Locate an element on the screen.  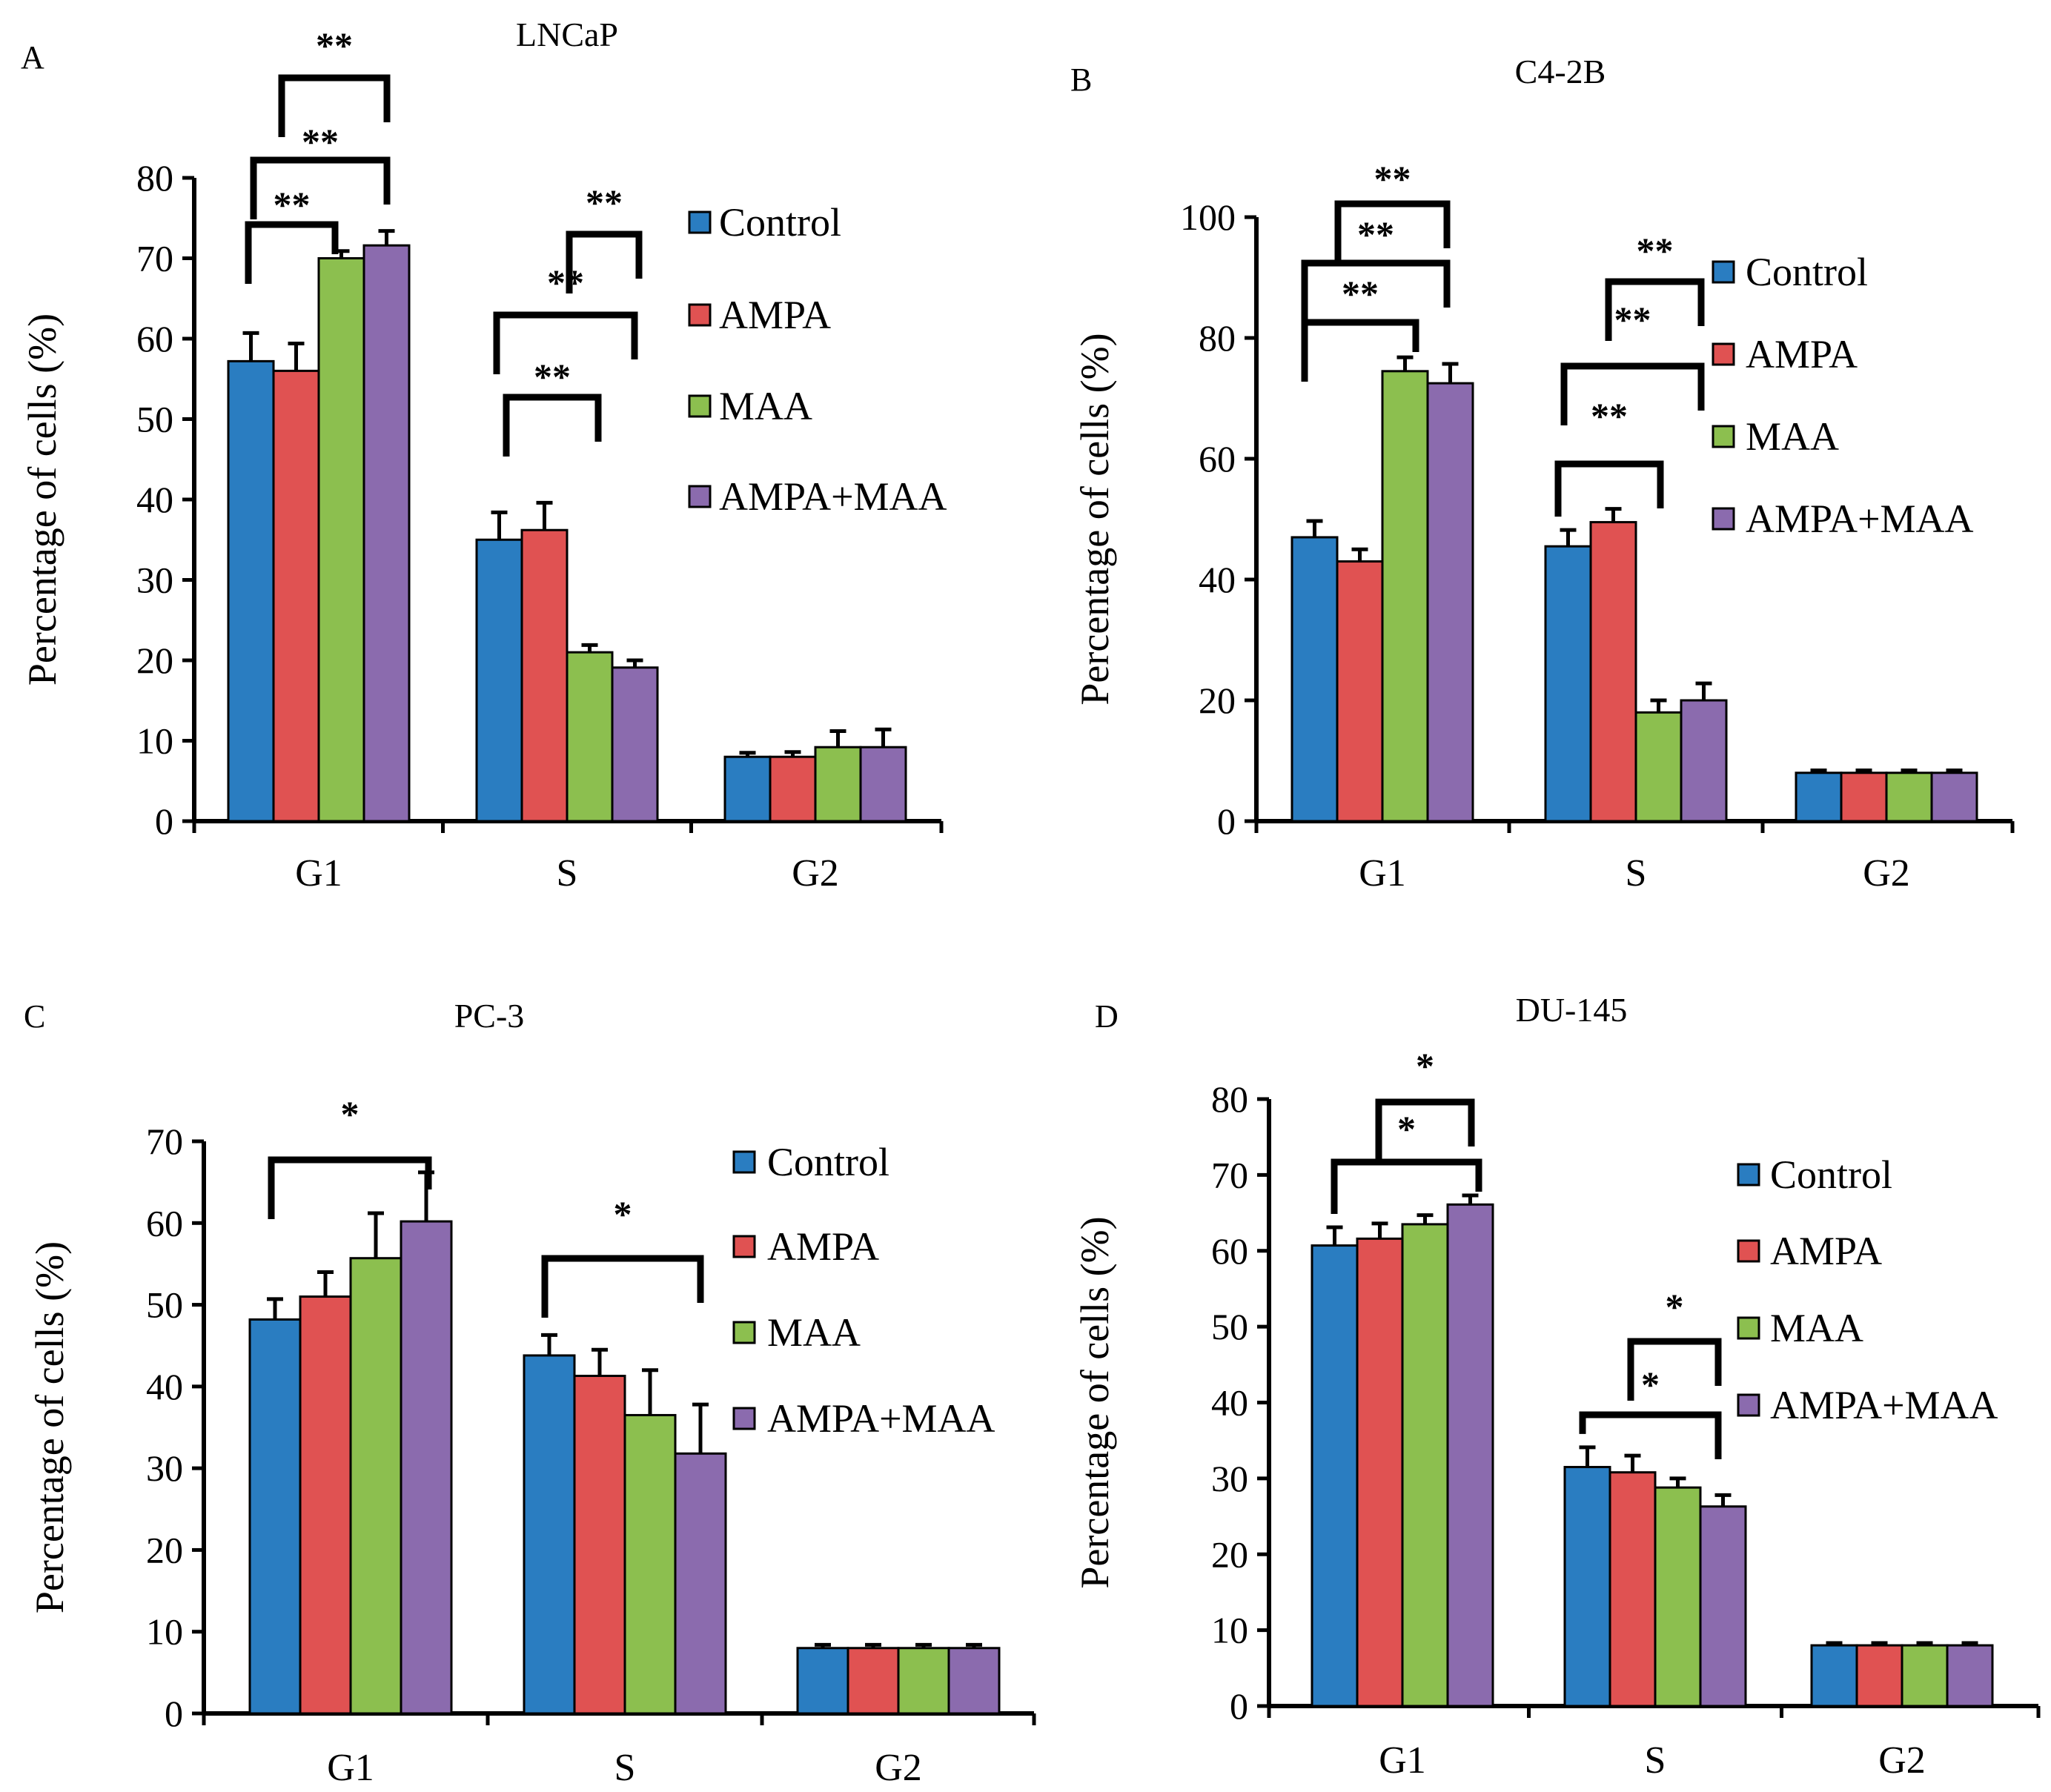
panel-letter: C is located at coordinates (34, 1017).